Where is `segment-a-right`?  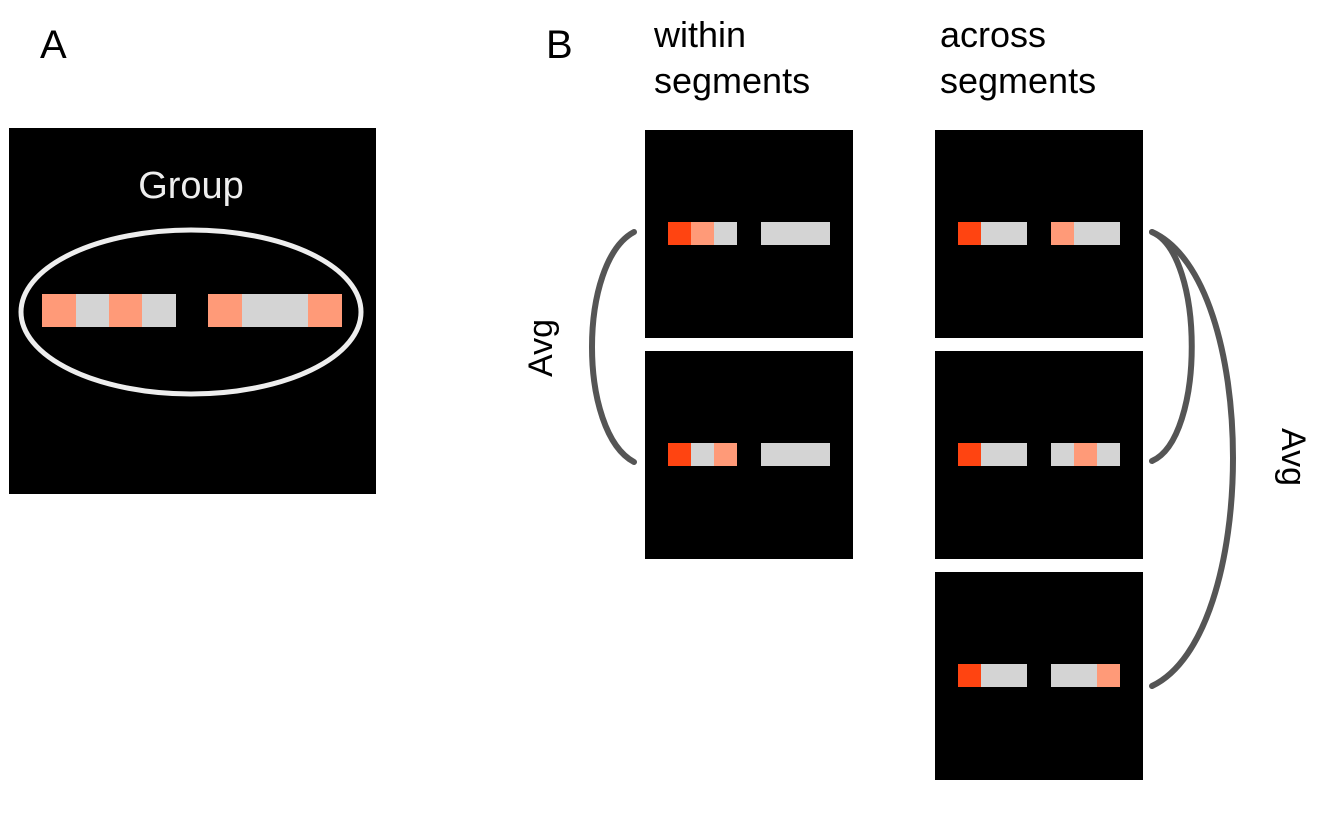
segment-a-right is located at coordinates (275, 310).